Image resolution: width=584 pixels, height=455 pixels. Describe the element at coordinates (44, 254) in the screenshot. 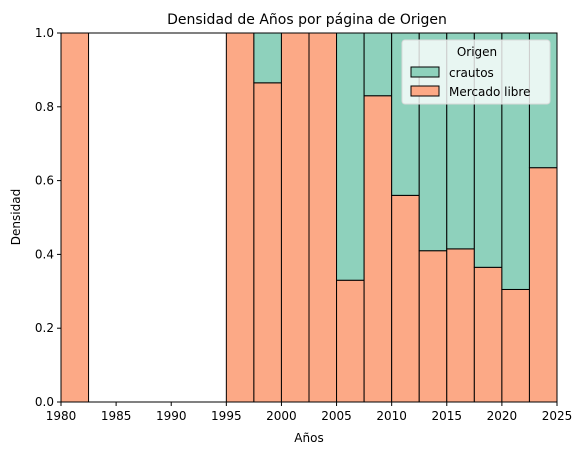

I see `y-tick-label: 0.4` at that location.